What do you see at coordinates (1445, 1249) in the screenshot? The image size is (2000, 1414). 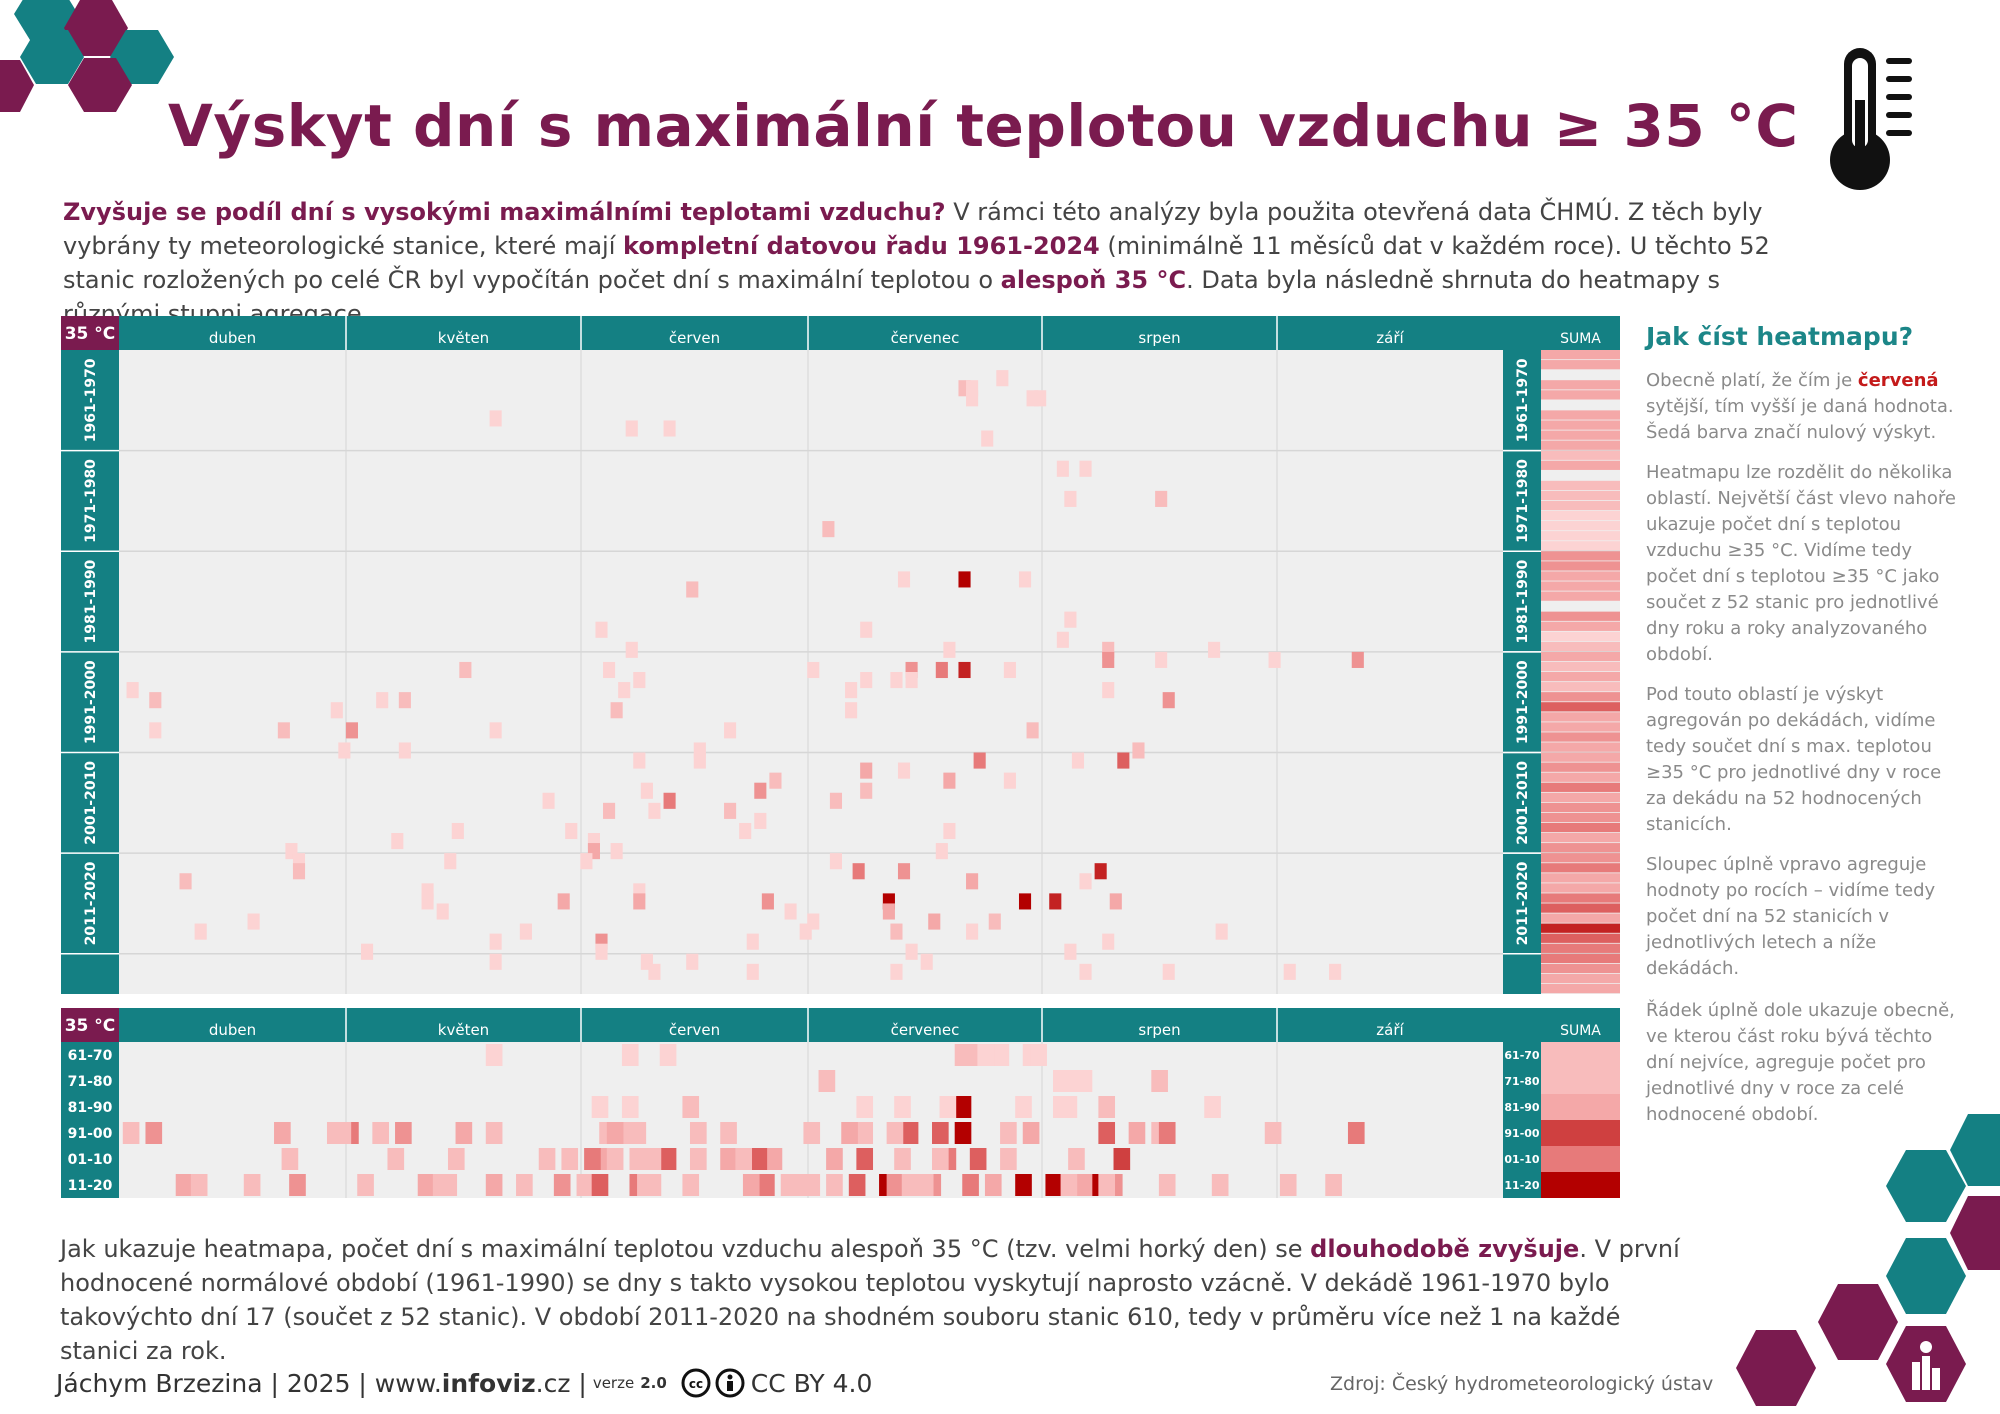 I see `outro-highlight: dlouhodobě zvyšuje` at bounding box center [1445, 1249].